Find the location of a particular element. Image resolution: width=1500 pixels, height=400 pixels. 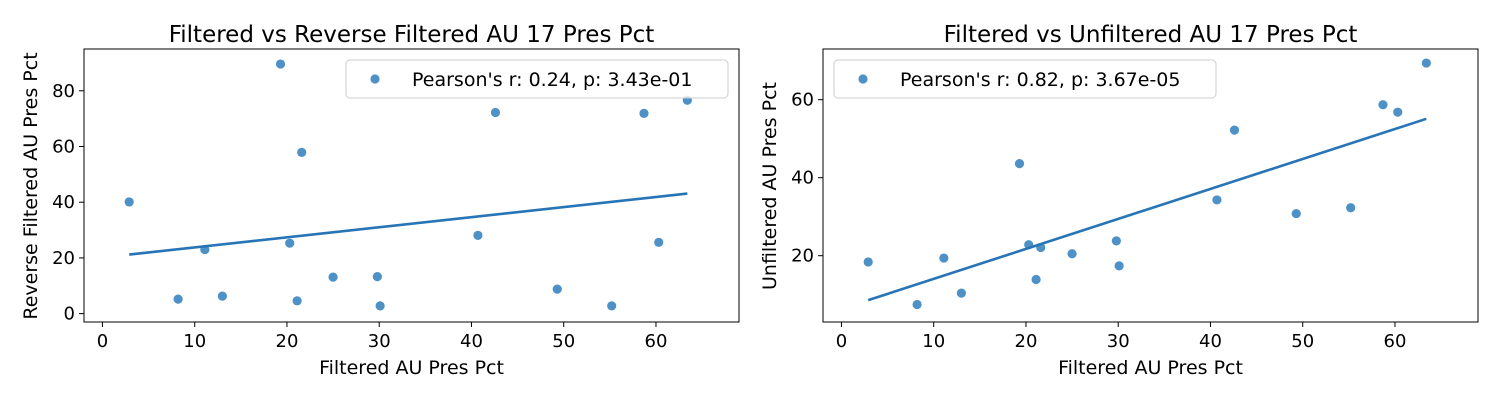

regression-line is located at coordinates (408, 224).